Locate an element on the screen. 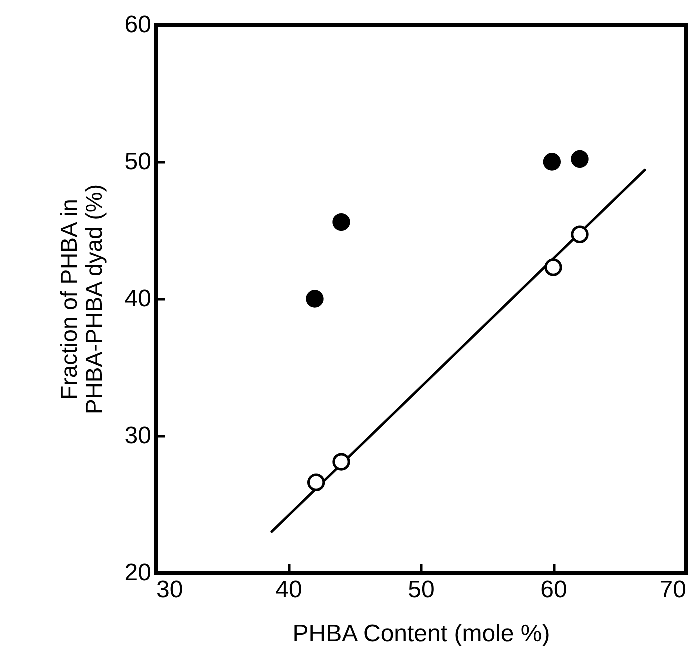 The width and height of the screenshot is (695, 661). x-tick-label: 60 is located at coordinates (554, 590).